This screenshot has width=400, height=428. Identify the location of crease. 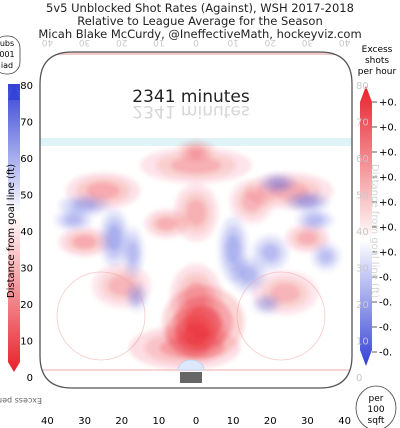
(191, 365).